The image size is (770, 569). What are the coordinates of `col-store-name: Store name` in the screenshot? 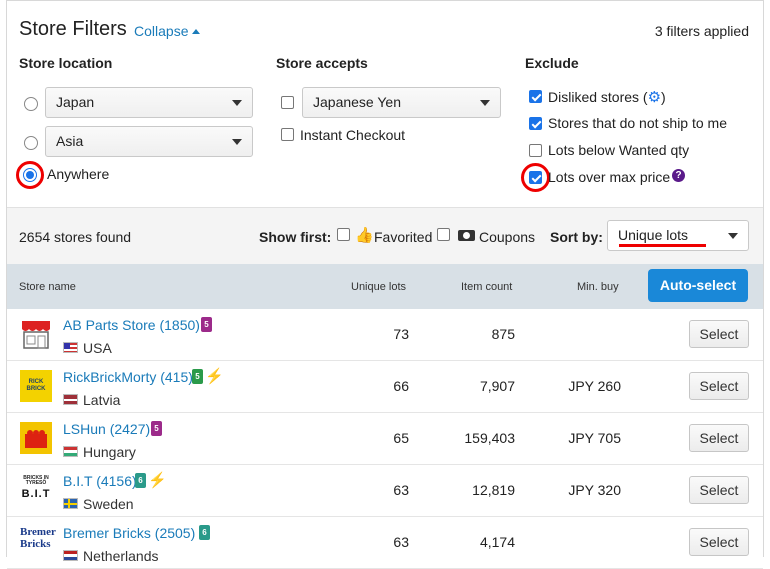 It's located at (47, 287).